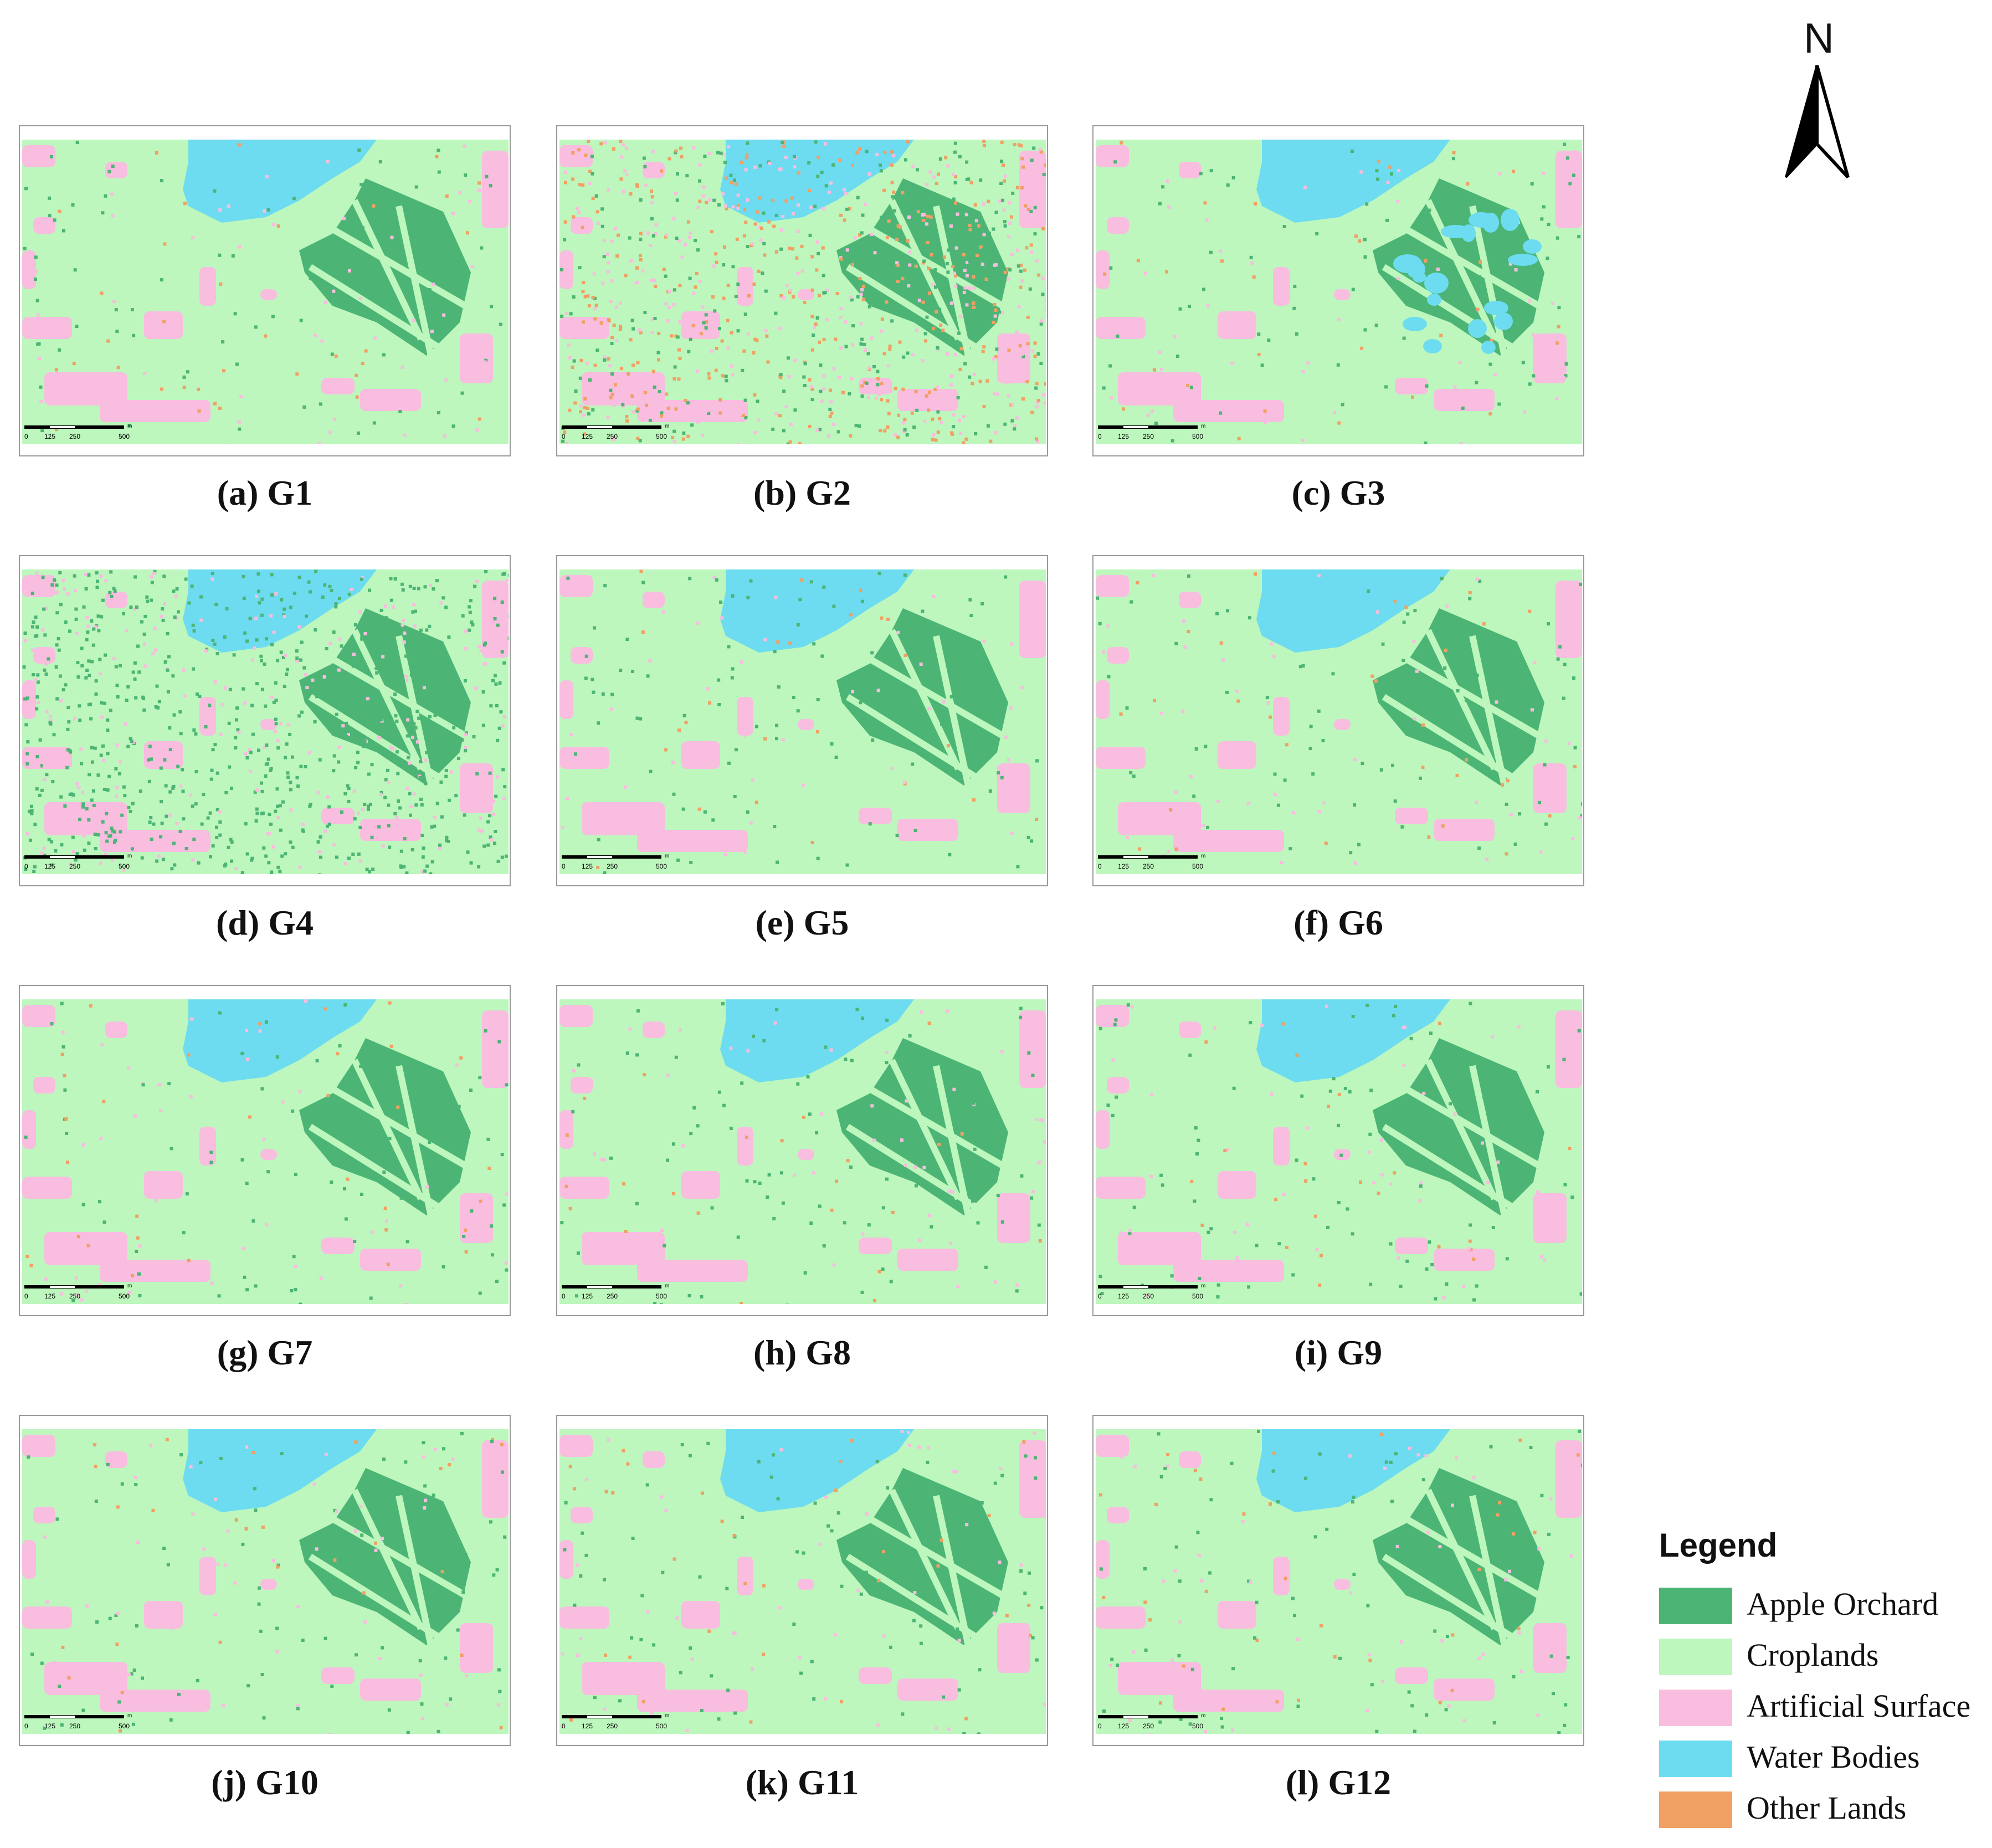 Image resolution: width=1992 pixels, height=1848 pixels. Describe the element at coordinates (1338, 1782) in the screenshot. I see `panel-caption: (l) G12` at that location.